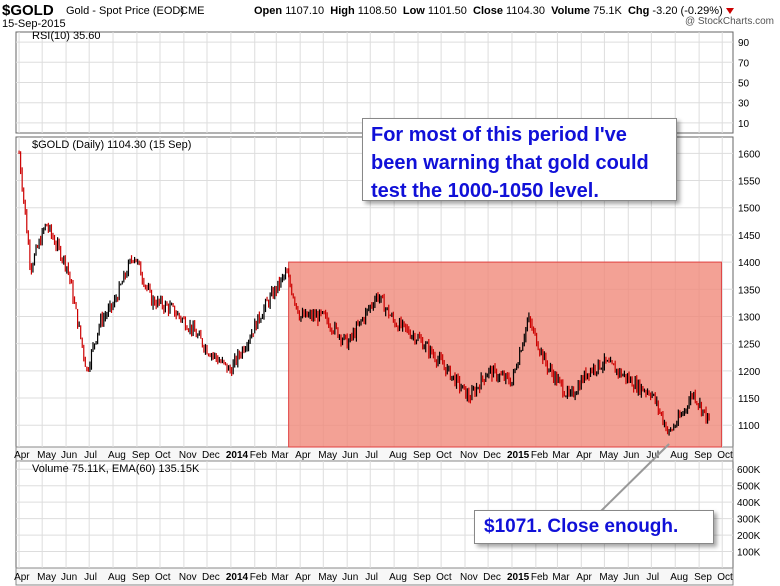 This screenshot has height=586, width=780. What do you see at coordinates (749, 154) in the screenshot?
I see `price-tick-label: 1600` at bounding box center [749, 154].